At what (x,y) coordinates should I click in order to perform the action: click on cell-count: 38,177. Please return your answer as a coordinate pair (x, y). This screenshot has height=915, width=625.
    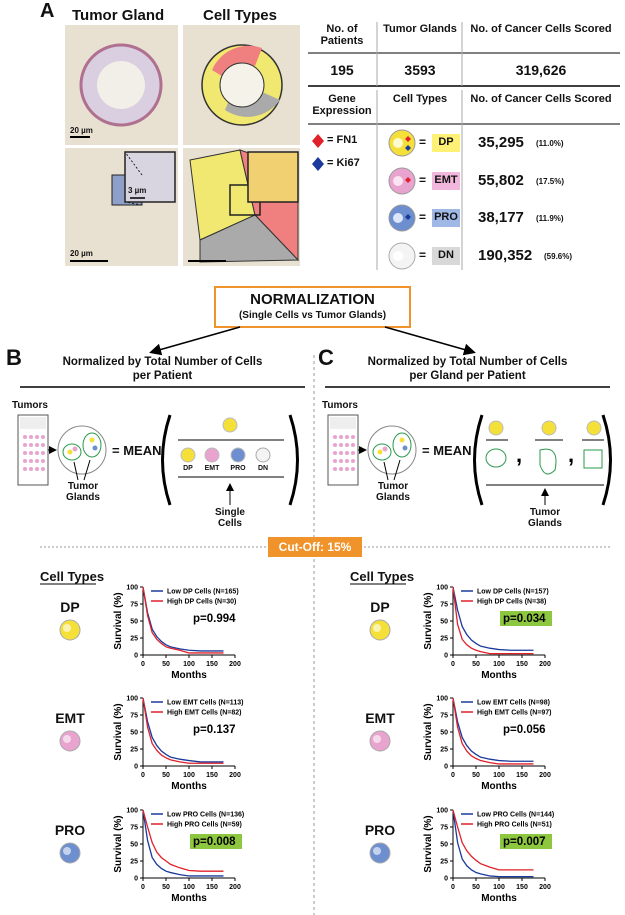
    Looking at the image, I should click on (501, 217).